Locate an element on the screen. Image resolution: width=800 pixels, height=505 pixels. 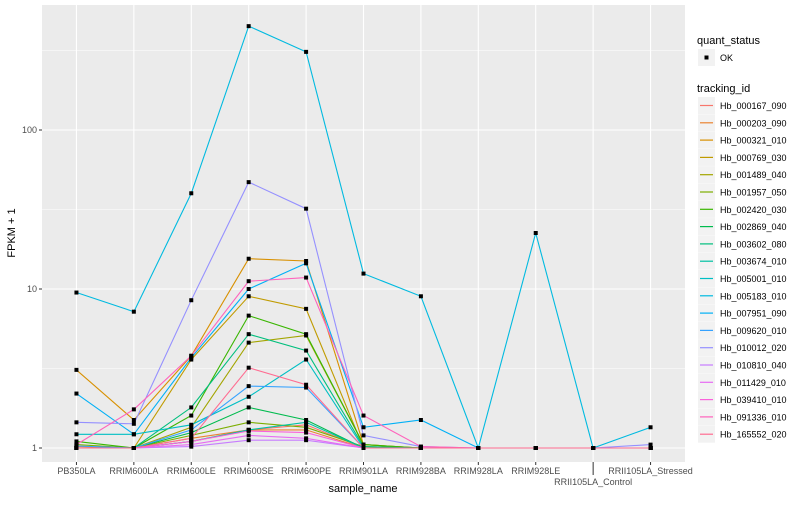
legend-label: Hb_003602_080 is located at coordinates (753, 244).